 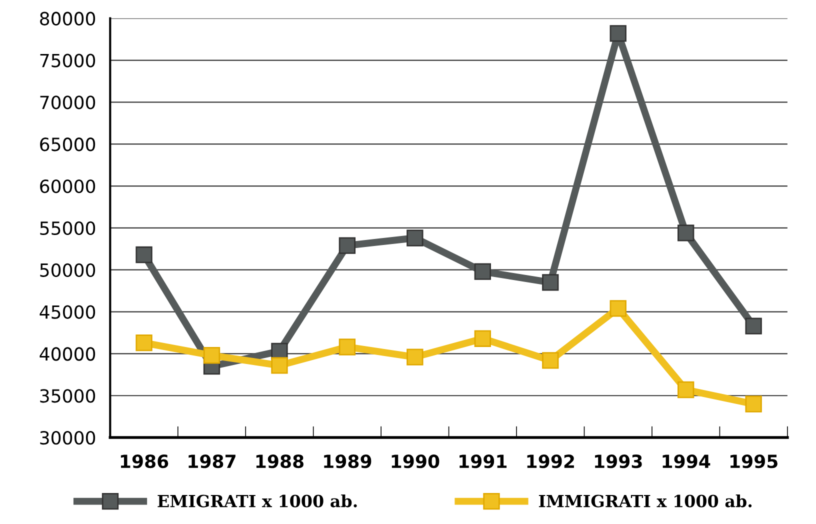 What do you see at coordinates (68, 228) in the screenshot?
I see `y-tick-label: 55000` at bounding box center [68, 228].